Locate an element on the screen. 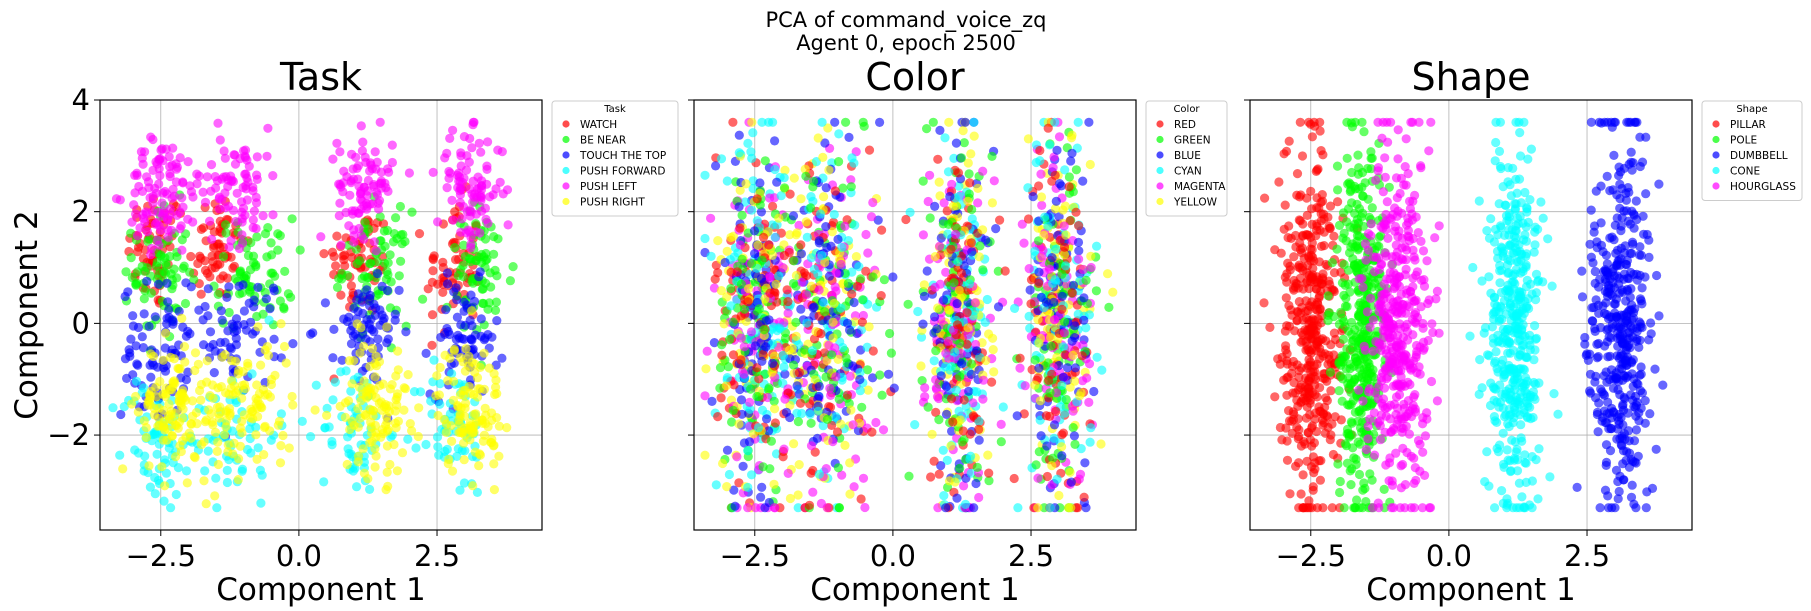 The width and height of the screenshot is (1811, 611). y-tick-label: 2 is located at coordinates (81, 212).